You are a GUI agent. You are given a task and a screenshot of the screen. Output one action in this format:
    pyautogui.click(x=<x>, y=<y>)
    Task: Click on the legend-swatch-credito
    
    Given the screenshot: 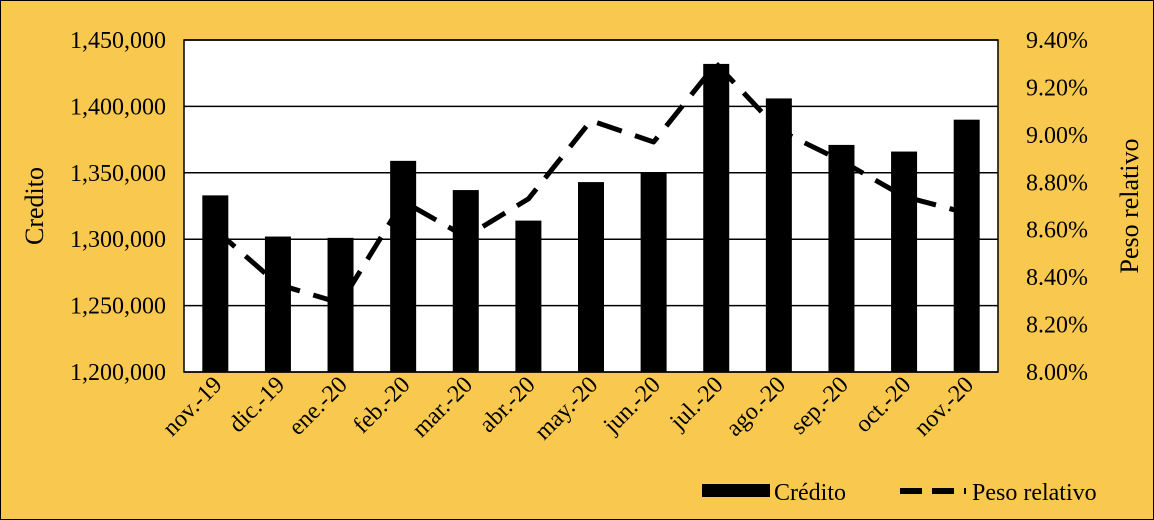 What is the action you would take?
    pyautogui.click(x=736, y=490)
    